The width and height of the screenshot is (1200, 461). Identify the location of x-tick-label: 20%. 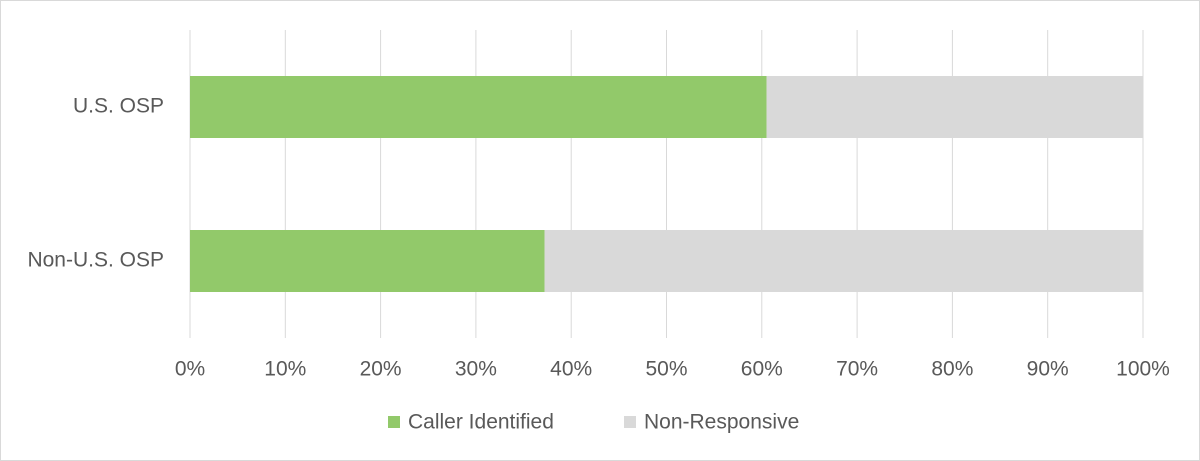
(381, 369).